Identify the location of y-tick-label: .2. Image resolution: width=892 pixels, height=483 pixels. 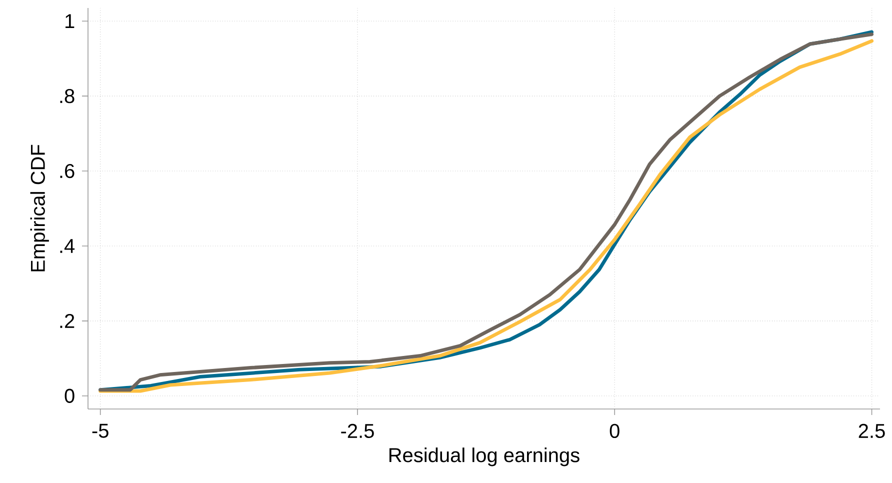
(67, 321).